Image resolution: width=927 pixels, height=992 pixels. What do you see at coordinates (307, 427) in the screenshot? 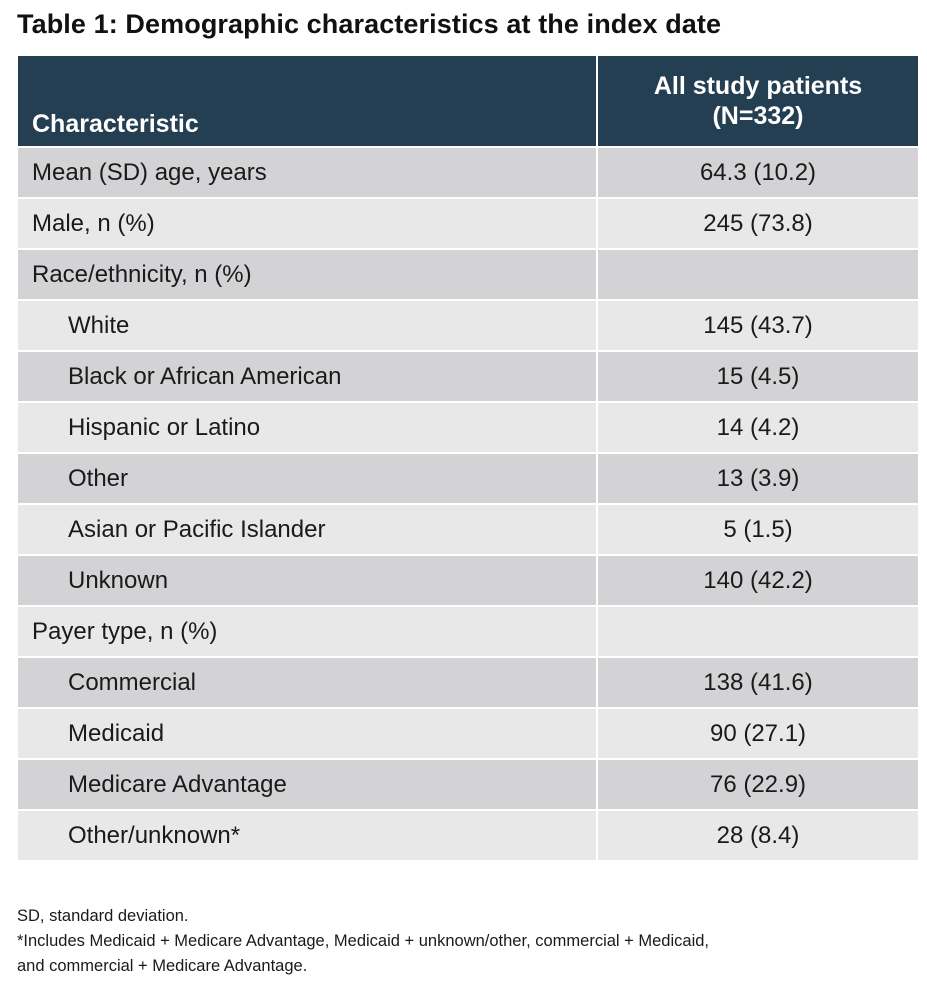
I see `row-label: Hispanic or Latino` at bounding box center [307, 427].